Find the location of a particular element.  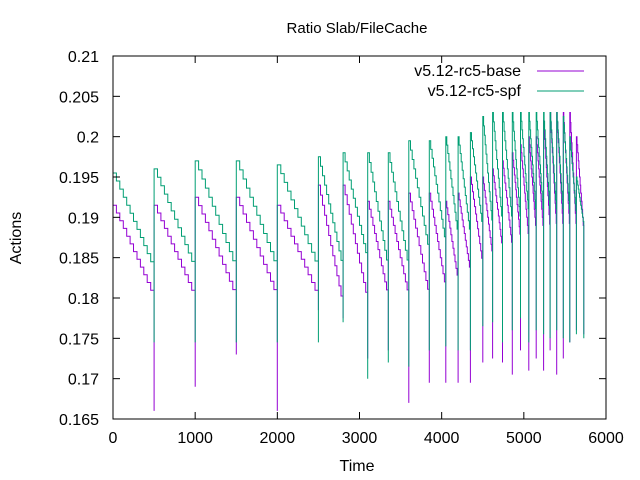

y-tick-label: 0.165 is located at coordinates (79, 420).